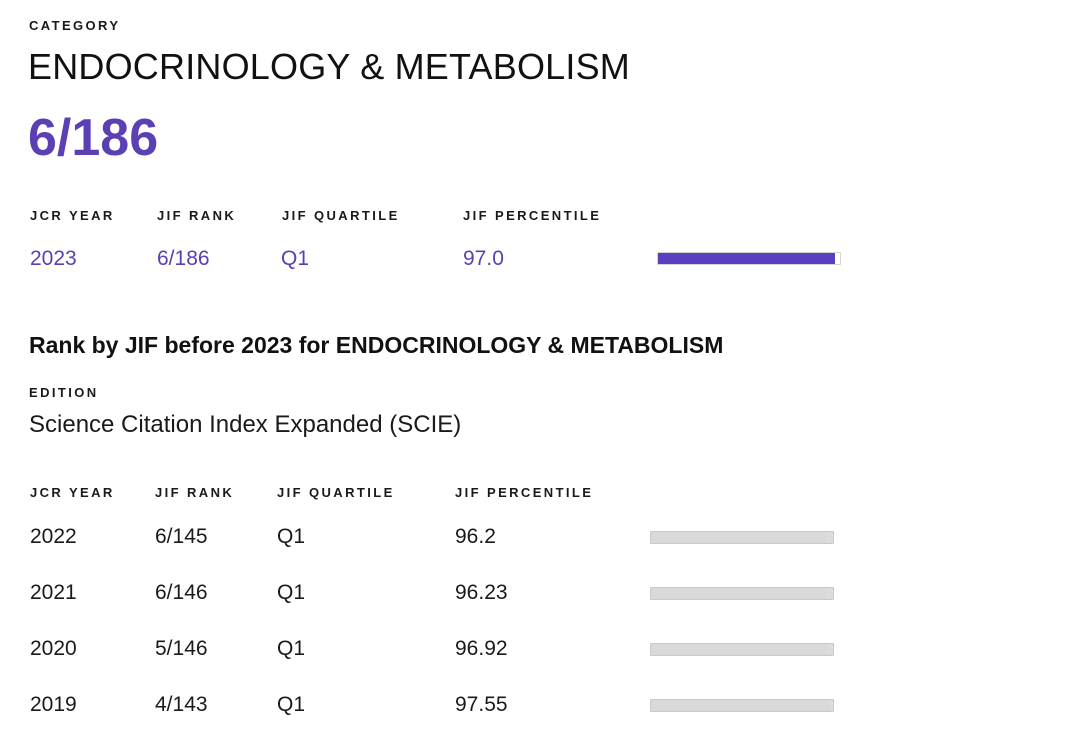 The image size is (1080, 751). I want to click on history-jif-percentile: 96.23, so click(481, 592).